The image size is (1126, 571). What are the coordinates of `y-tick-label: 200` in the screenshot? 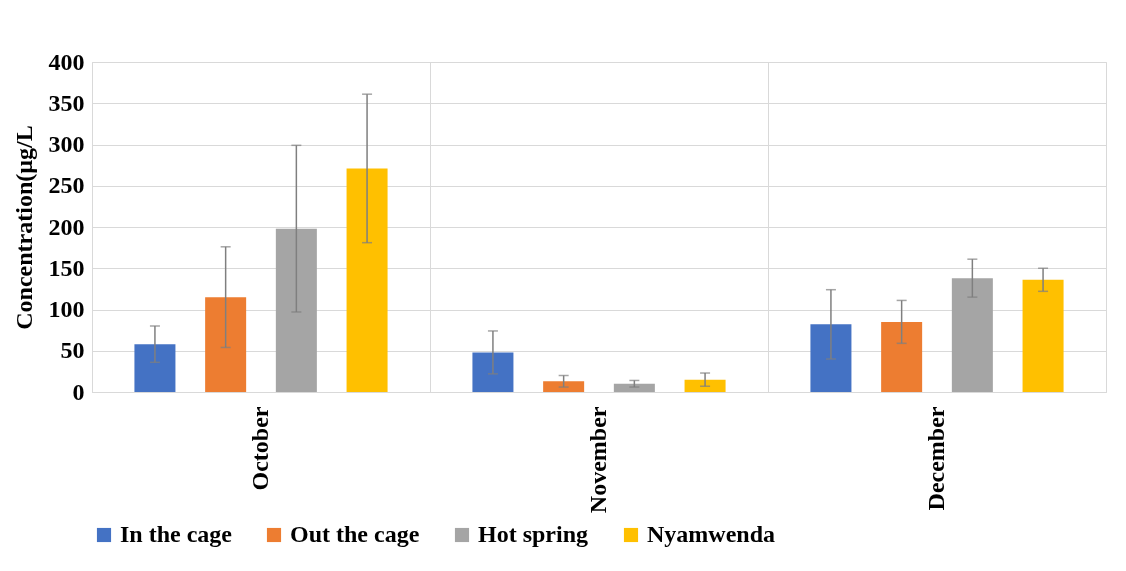 It's located at (66, 226).